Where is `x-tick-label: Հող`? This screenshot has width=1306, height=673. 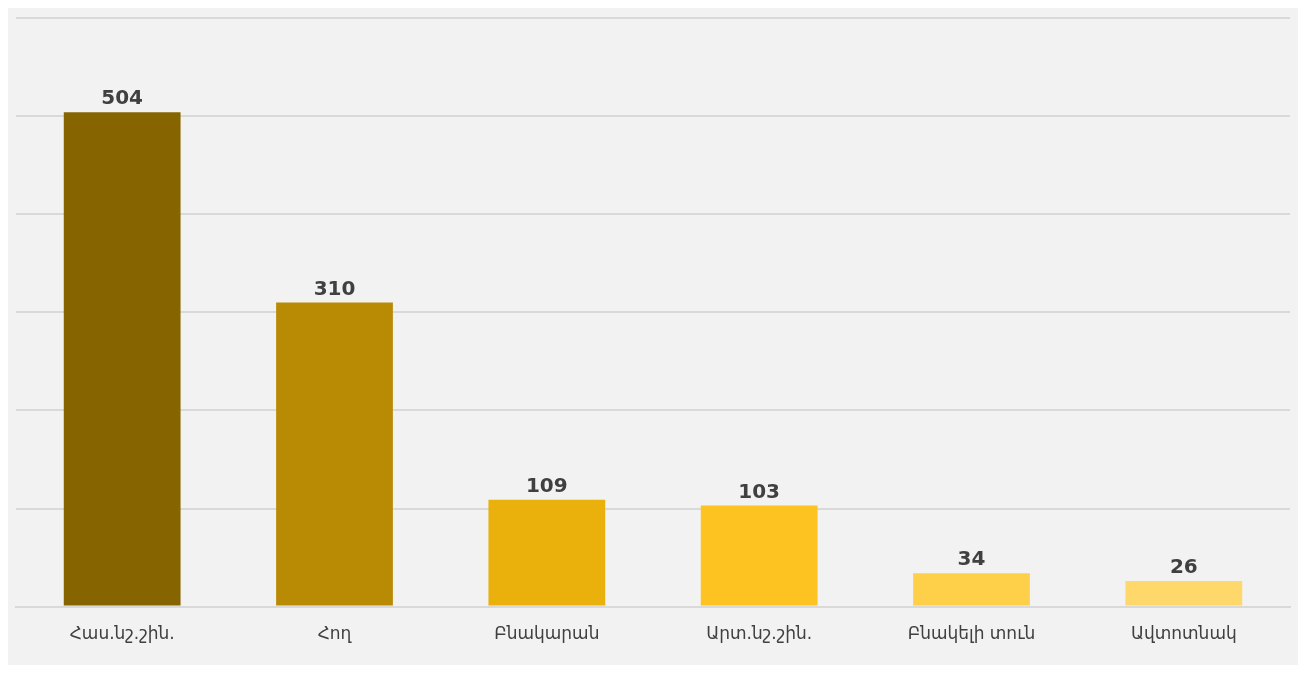
x-tick-label: Հող is located at coordinates (335, 633).